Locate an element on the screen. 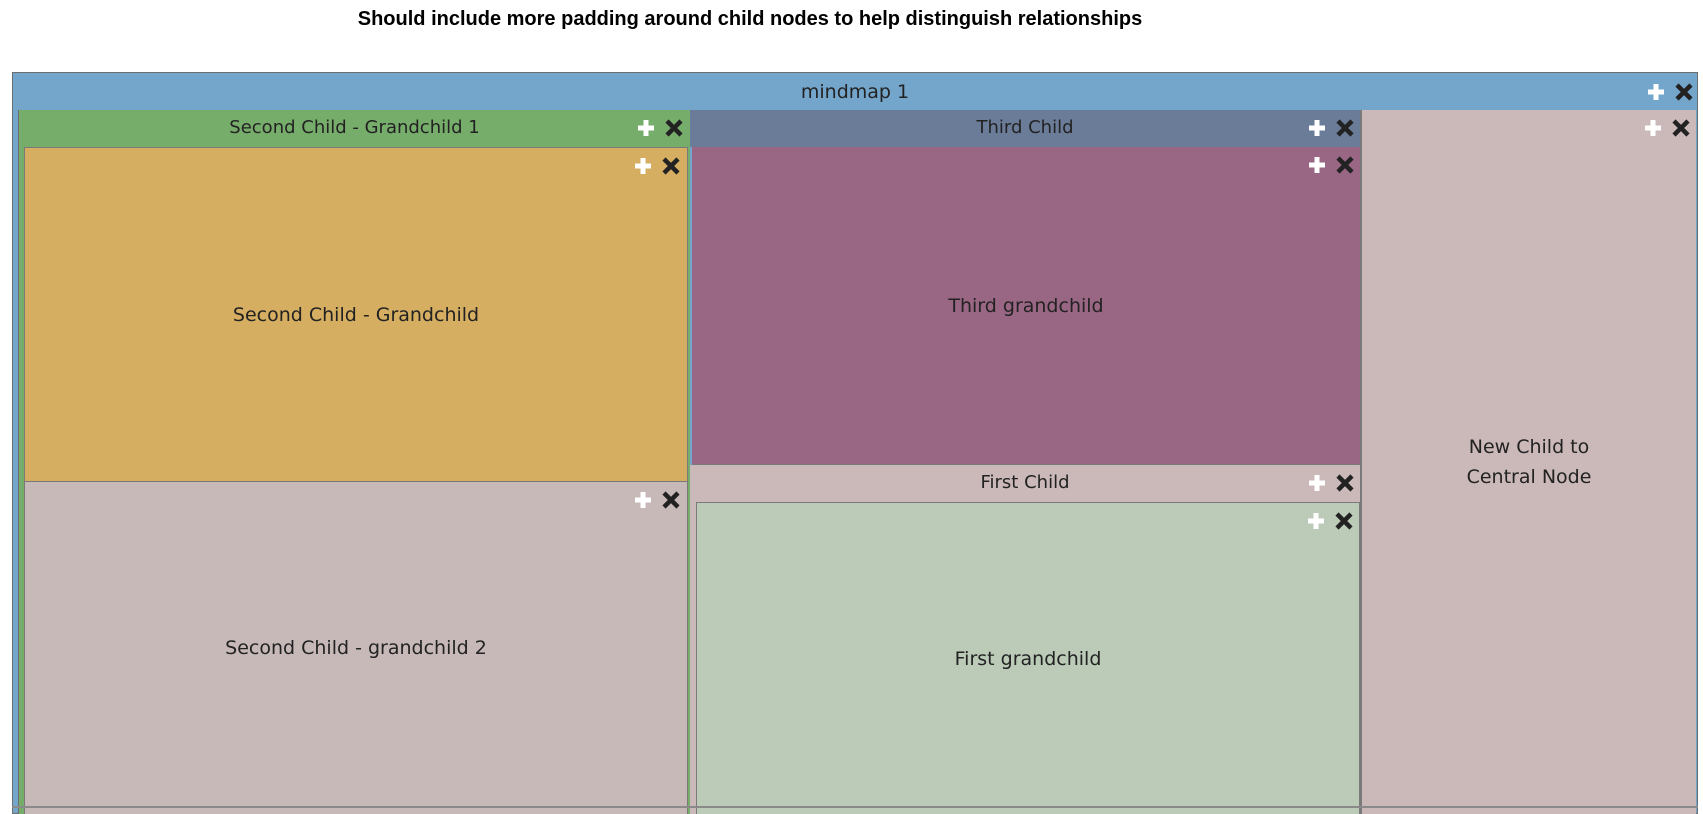 This screenshot has width=1703, height=814. first-child-actions is located at coordinates (1331, 483).